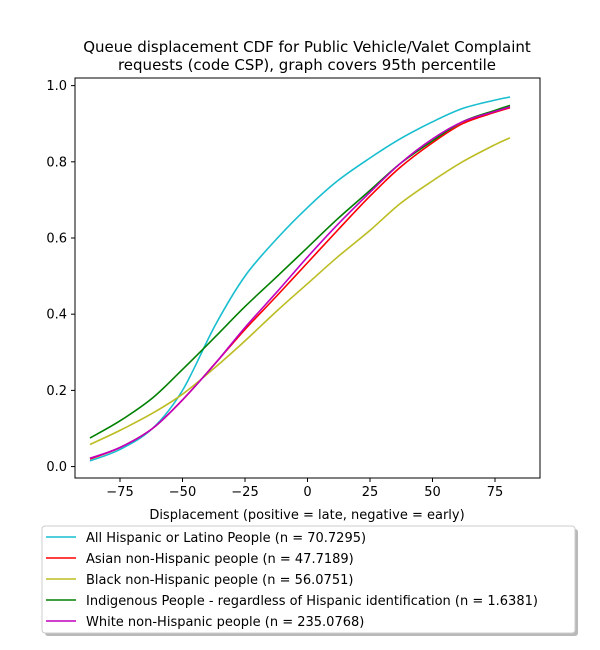 This screenshot has width=600, height=650. I want to click on y-tick-label: 1.0, so click(56, 86).